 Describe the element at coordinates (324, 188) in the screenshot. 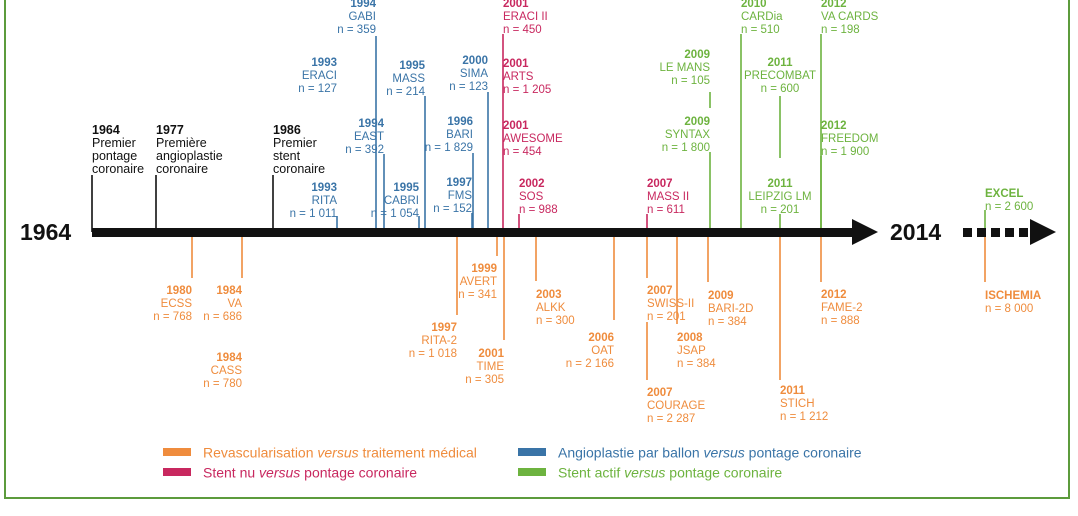

I see `trial-year: 1993` at that location.